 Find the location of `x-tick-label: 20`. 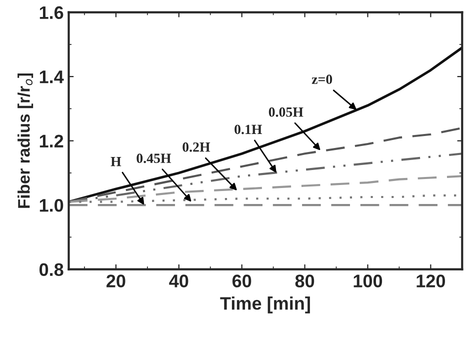

x-tick-label: 20 is located at coordinates (116, 281).